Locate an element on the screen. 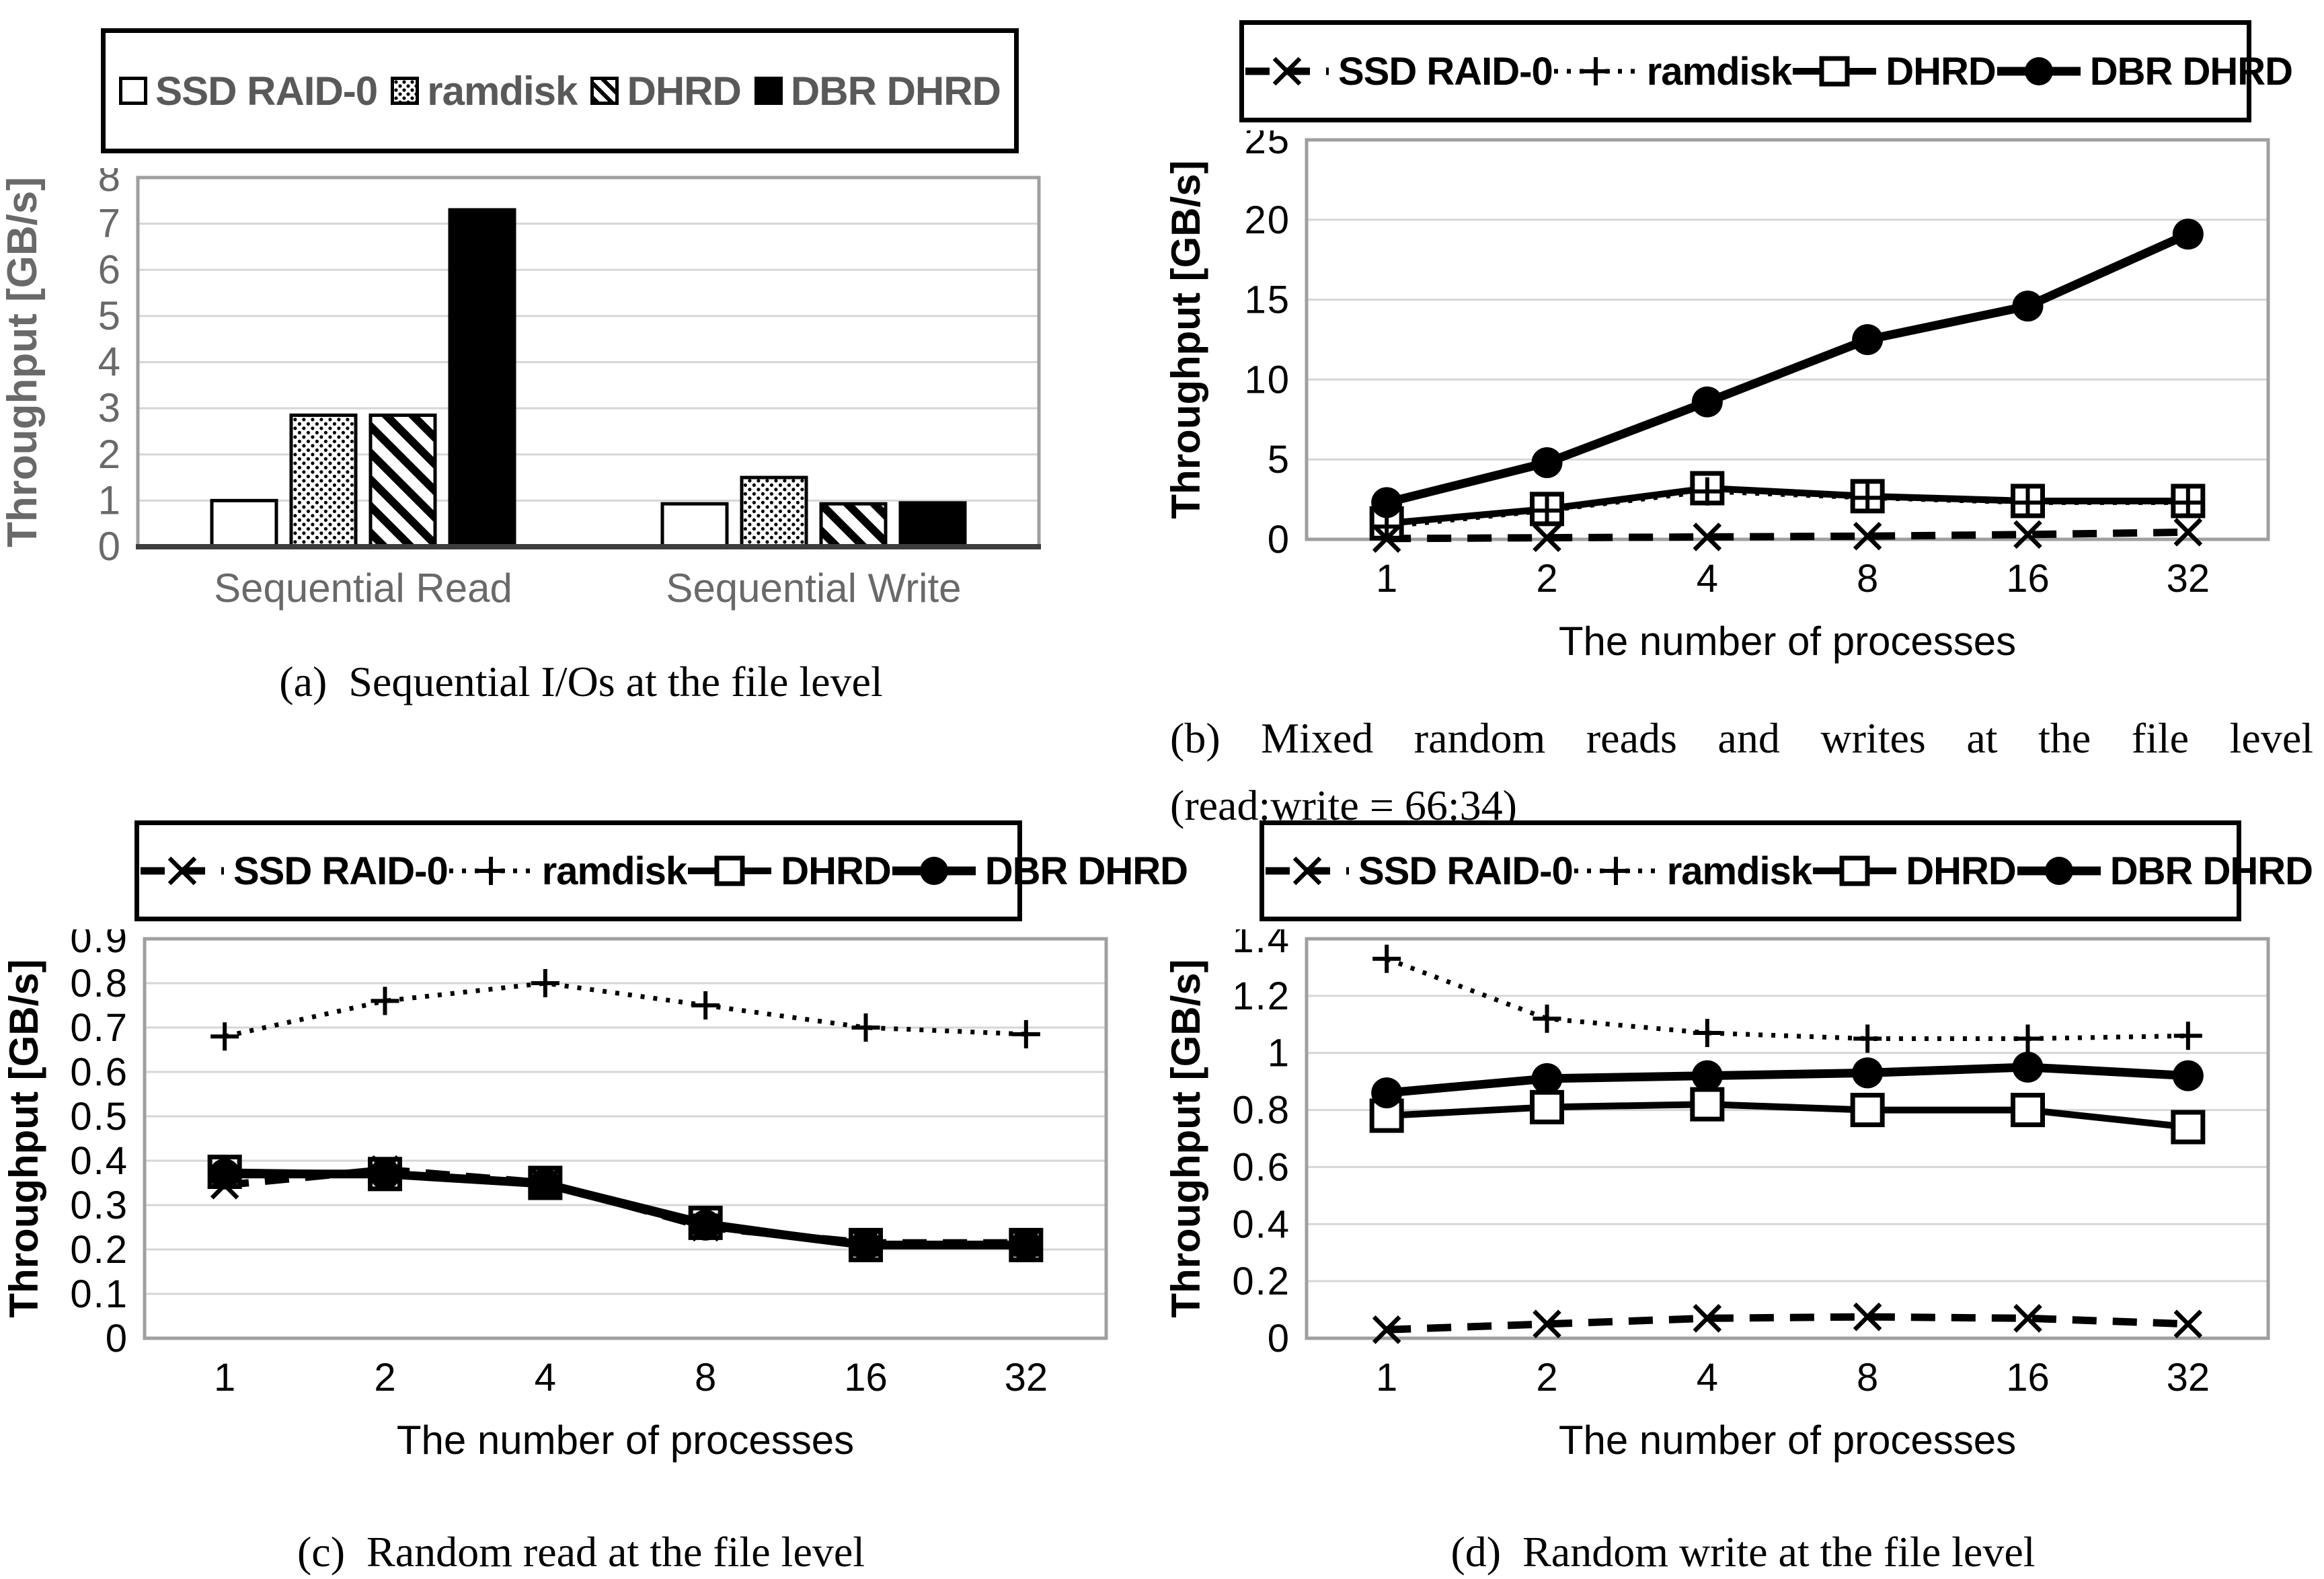 Image resolution: width=2324 pixels, height=1579 pixels. svg-text: 32 is located at coordinates (1026, 1377).